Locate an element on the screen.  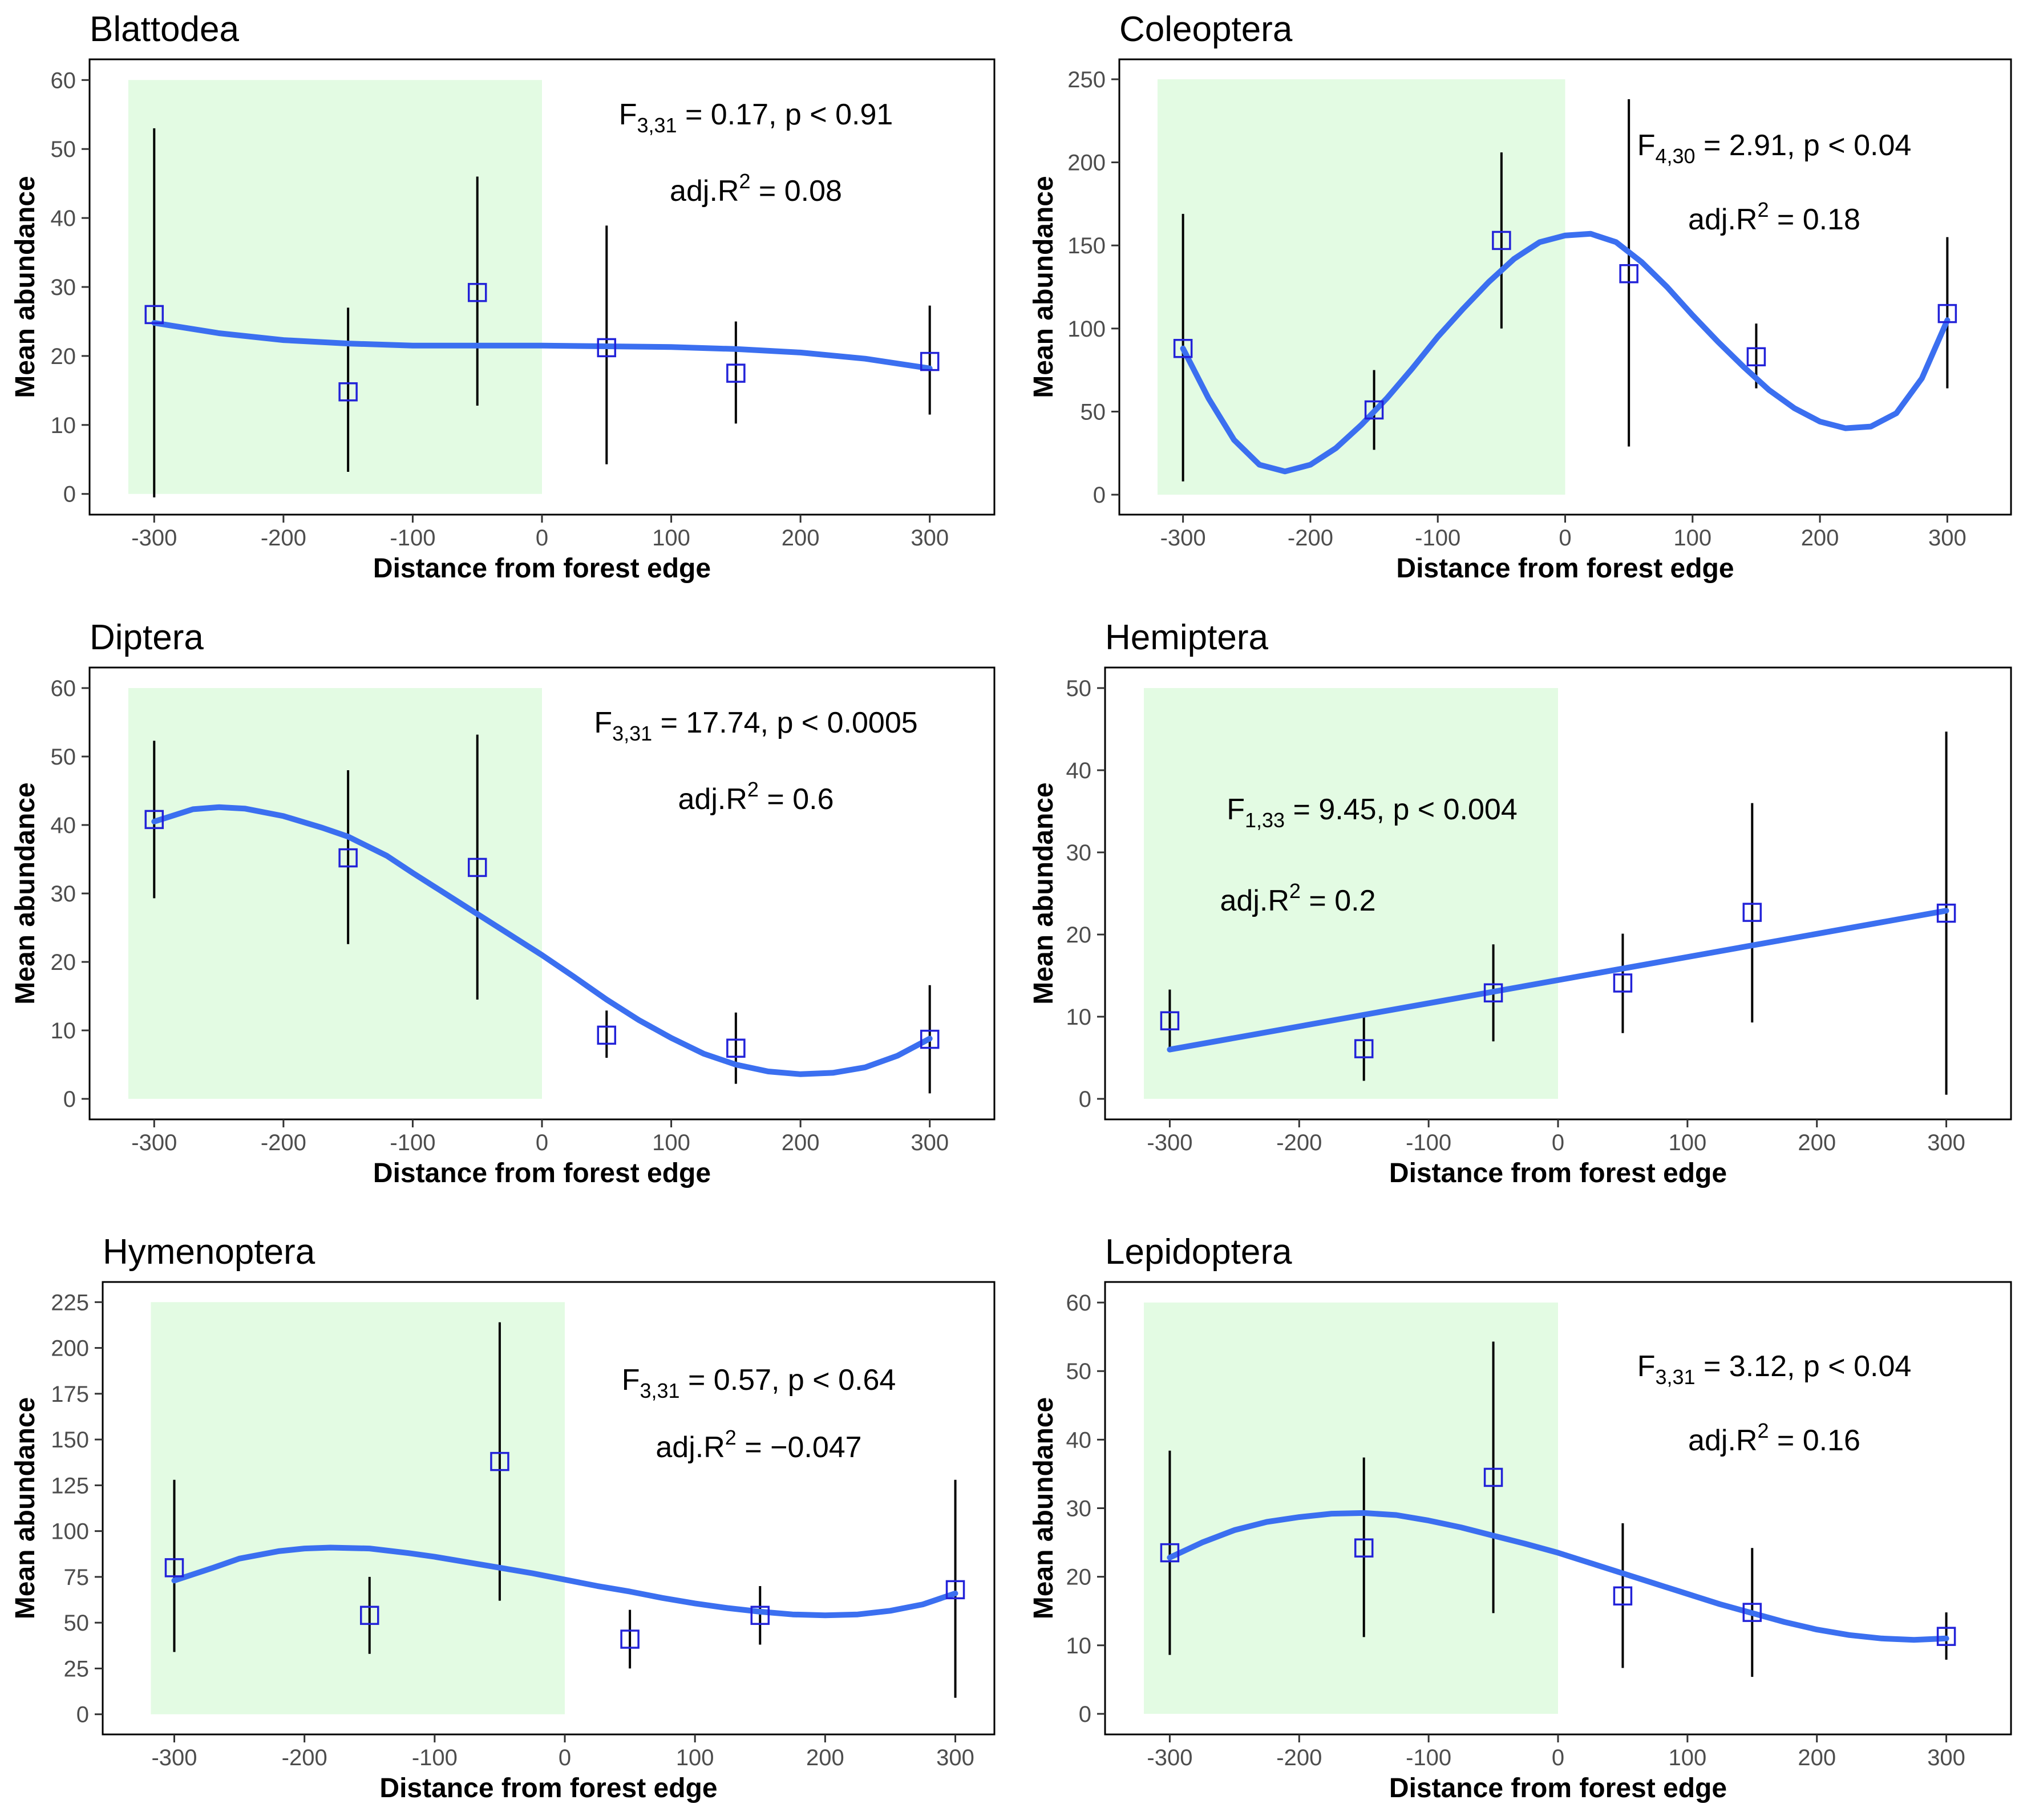
f-statistic: F3,31 = 0.17, p < 0.91 is located at coordinates (756, 117).